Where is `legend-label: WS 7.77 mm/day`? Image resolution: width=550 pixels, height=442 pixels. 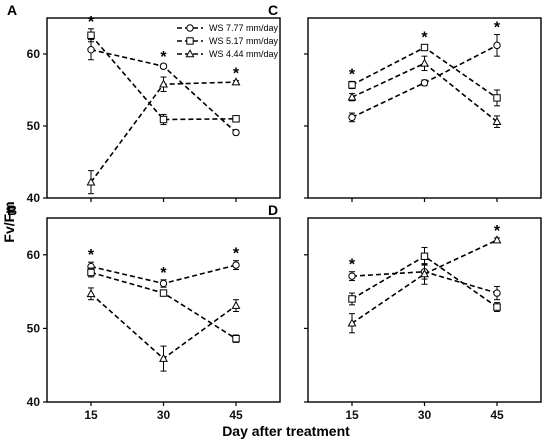
legend-label: WS 7.77 mm/day is located at coordinates (244, 28).